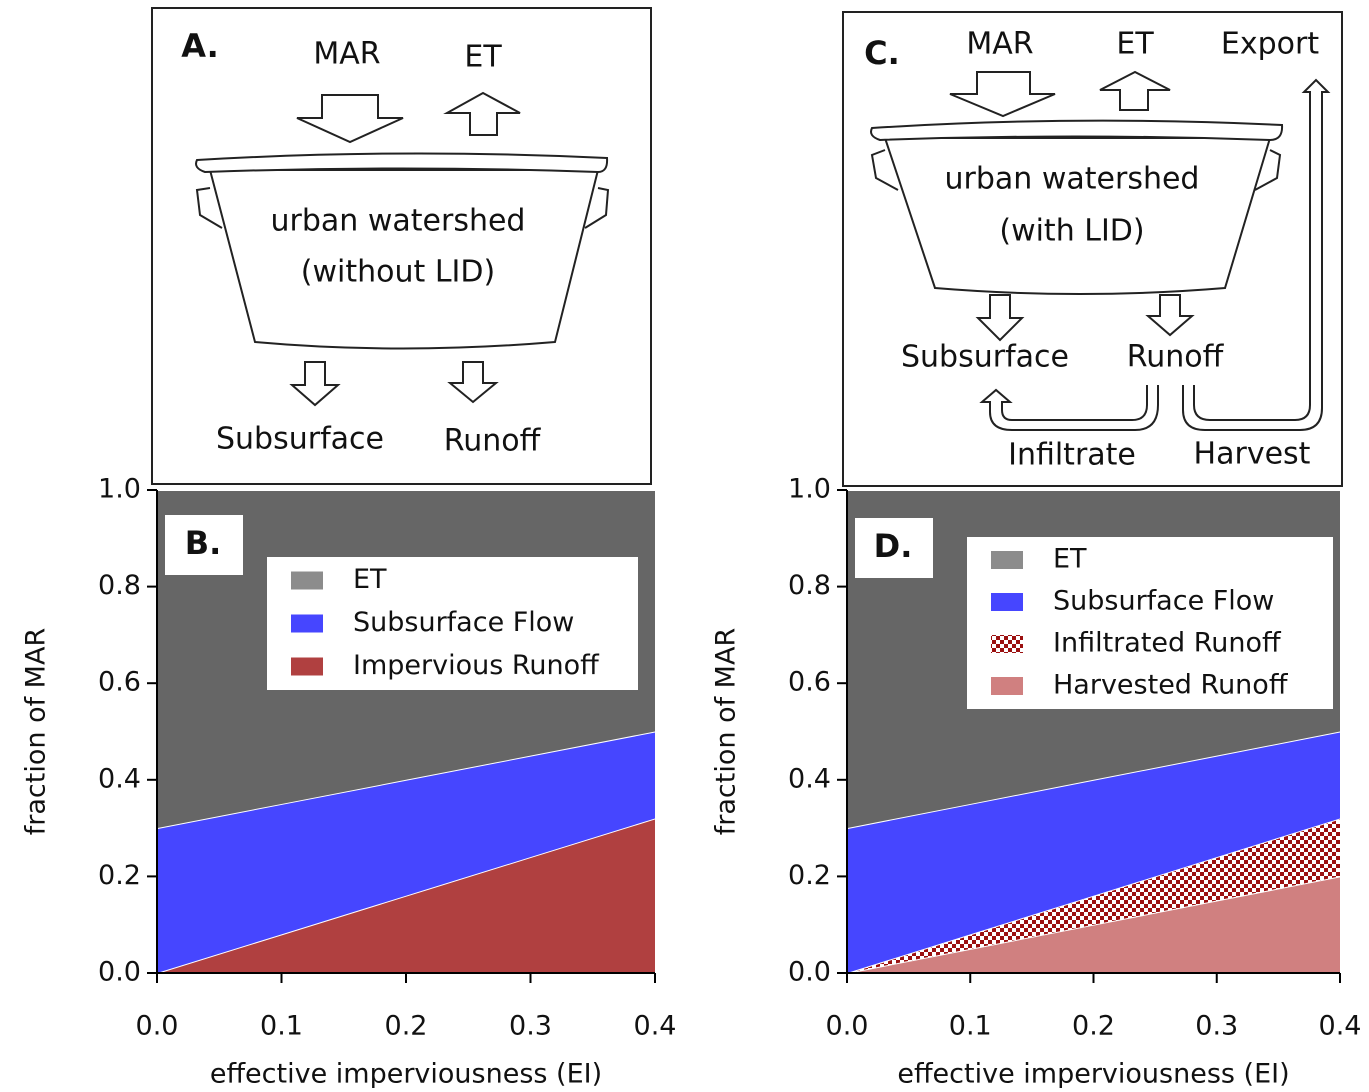  What do you see at coordinates (398, 272) in the screenshot?
I see `diagram-text: (without LID)` at bounding box center [398, 272].